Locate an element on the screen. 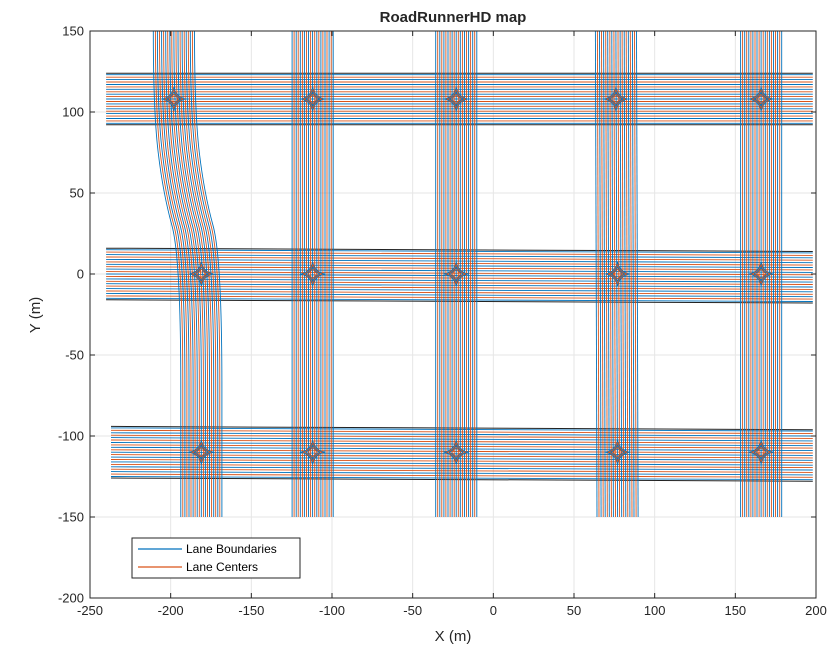  x-tick-label: -100 is located at coordinates (332, 610).